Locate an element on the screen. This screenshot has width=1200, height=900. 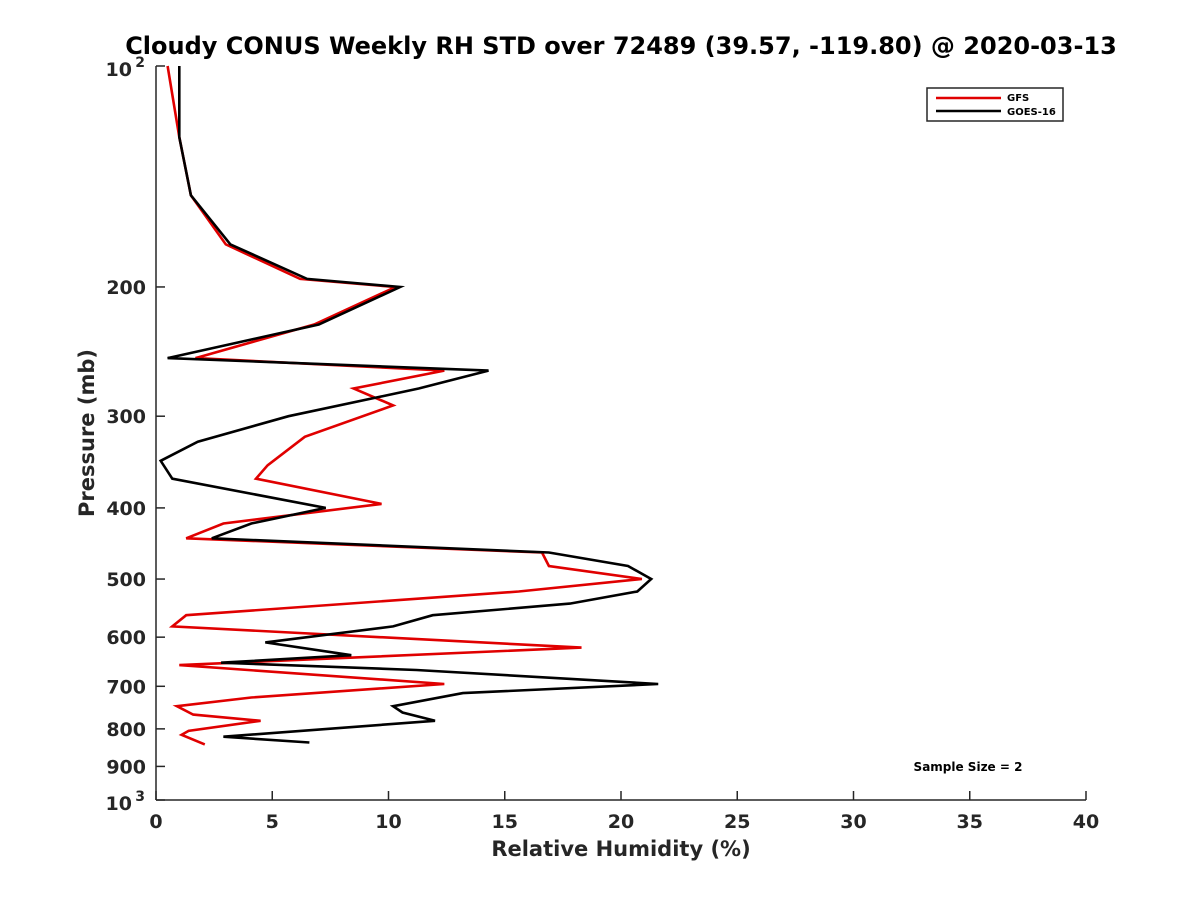
x-tick-label: 15 is located at coordinates (505, 822).